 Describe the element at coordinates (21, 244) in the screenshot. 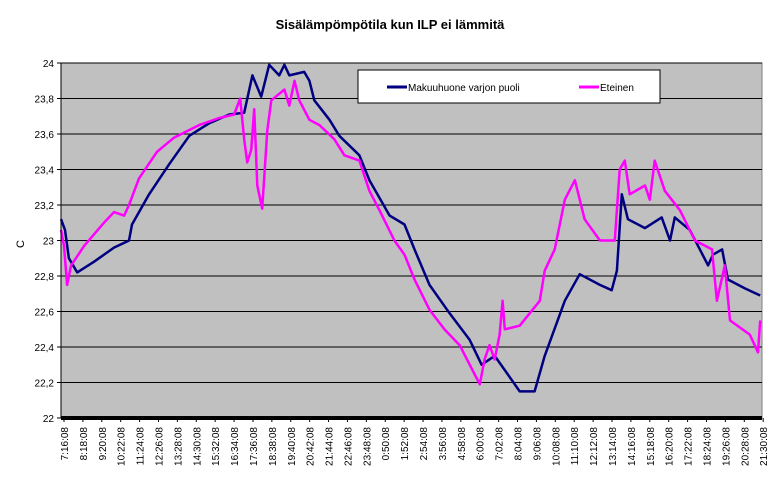

I see `y-axis-label: C` at that location.